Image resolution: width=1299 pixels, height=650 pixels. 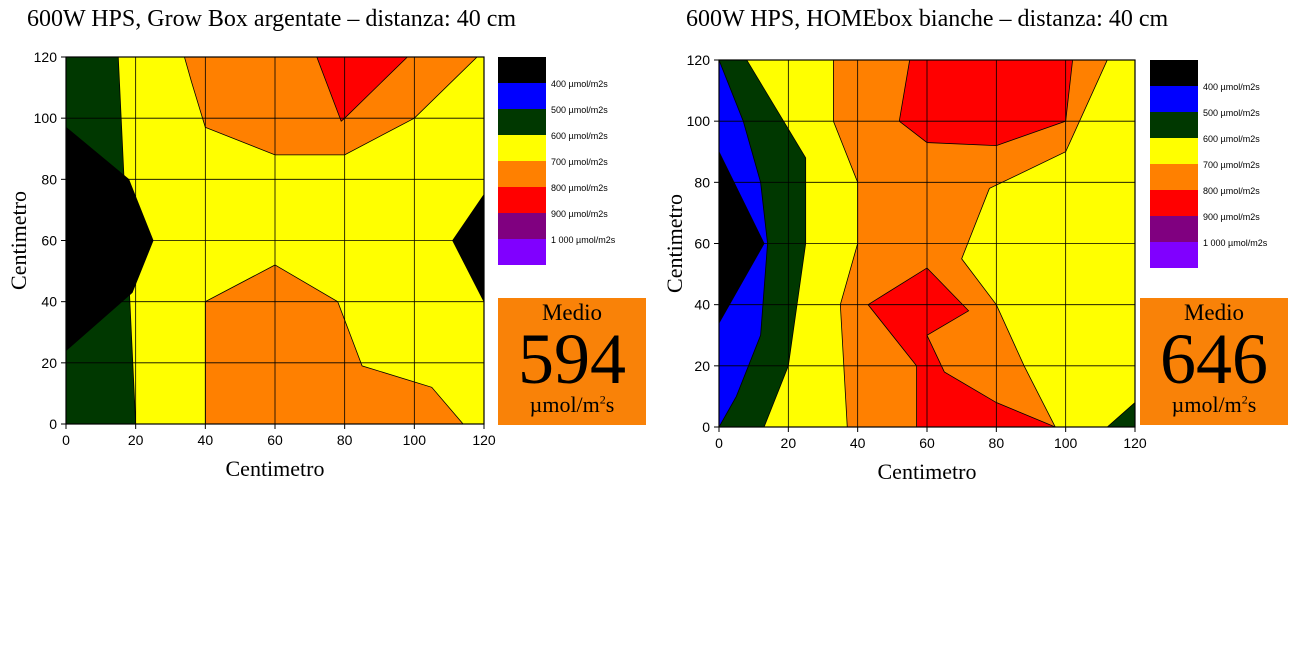 I want to click on average-value: 594, so click(x=572, y=359).